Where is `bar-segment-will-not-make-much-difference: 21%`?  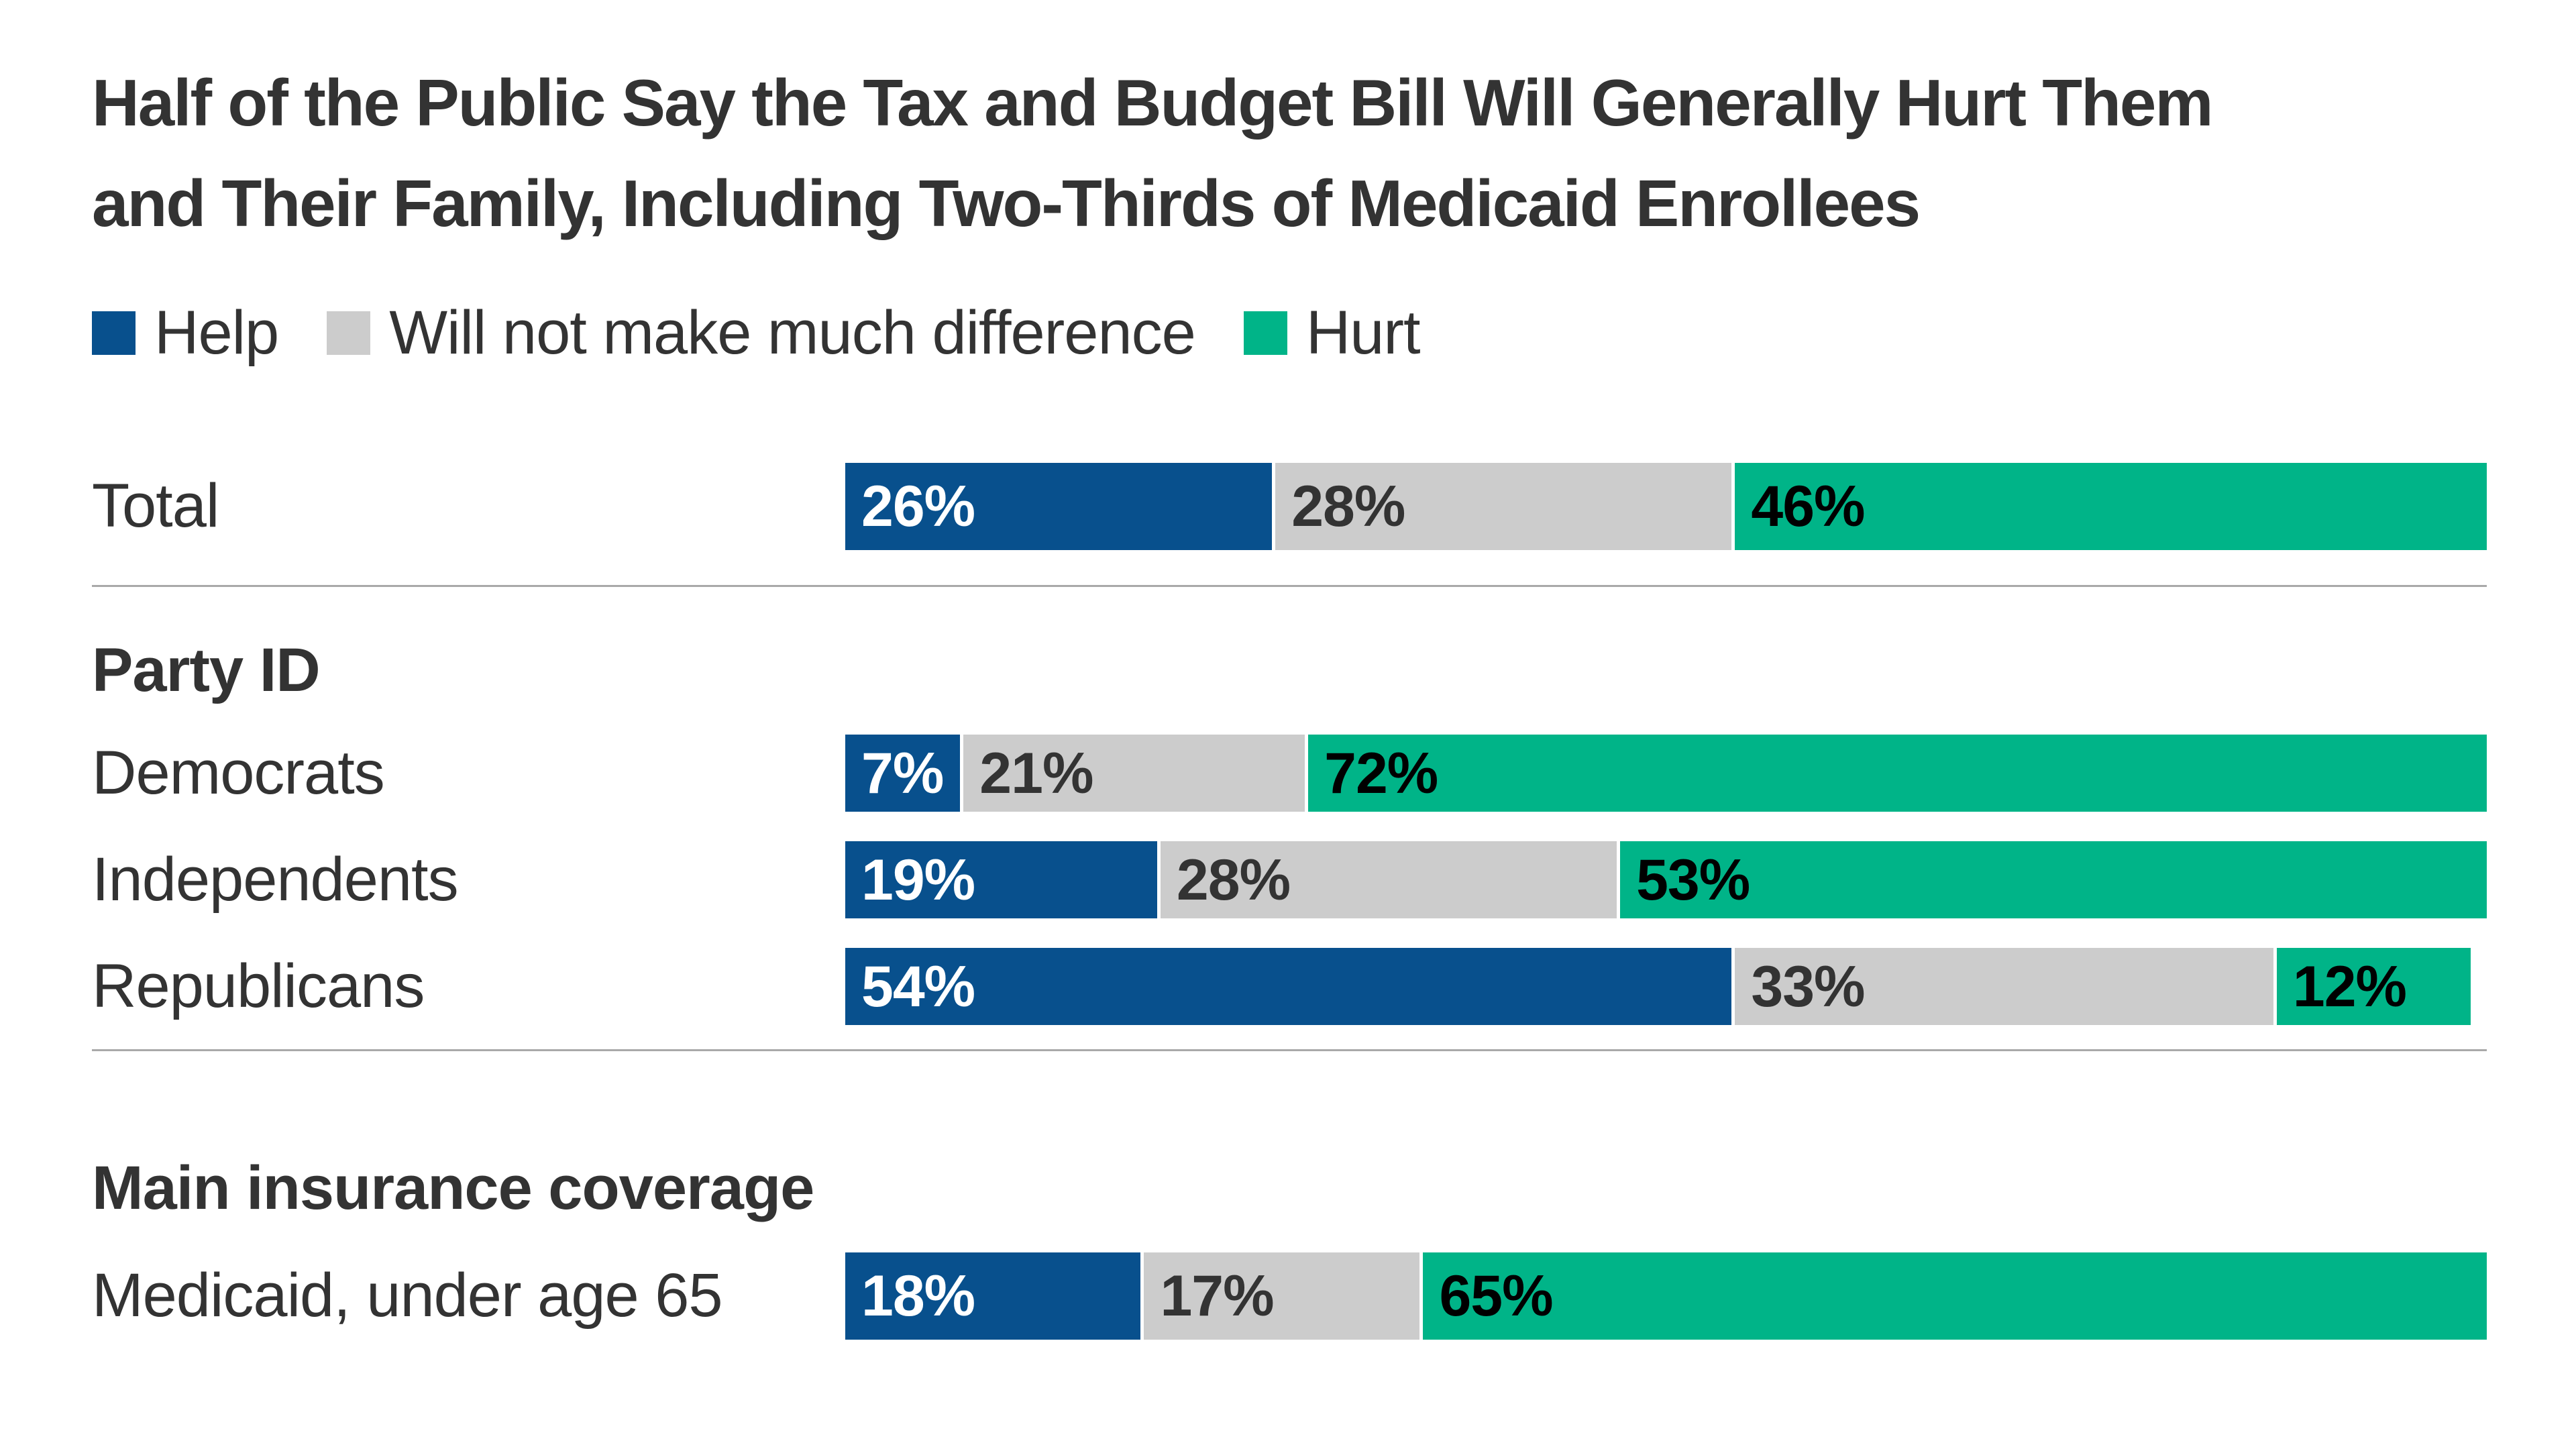 bar-segment-will-not-make-much-difference: 21% is located at coordinates (1132, 773).